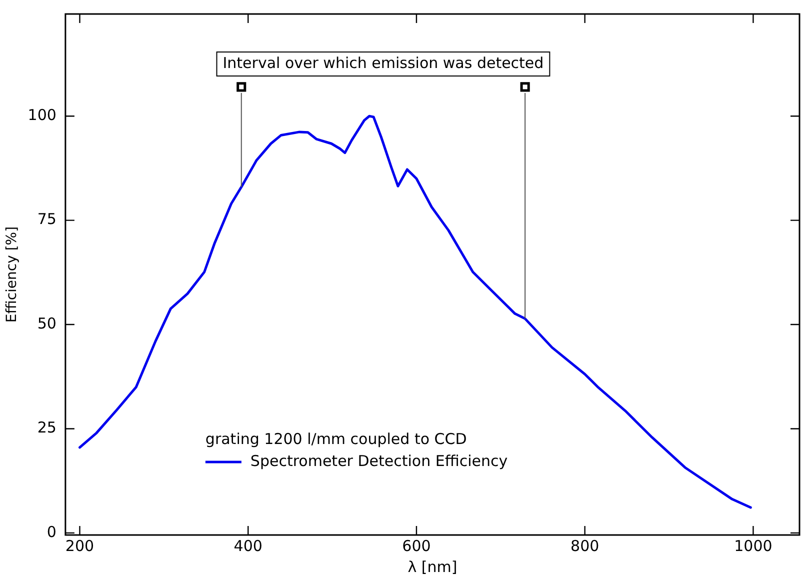 Image resolution: width=807 pixels, height=581 pixels. I want to click on x-axis-title: λ [nm], so click(433, 567).